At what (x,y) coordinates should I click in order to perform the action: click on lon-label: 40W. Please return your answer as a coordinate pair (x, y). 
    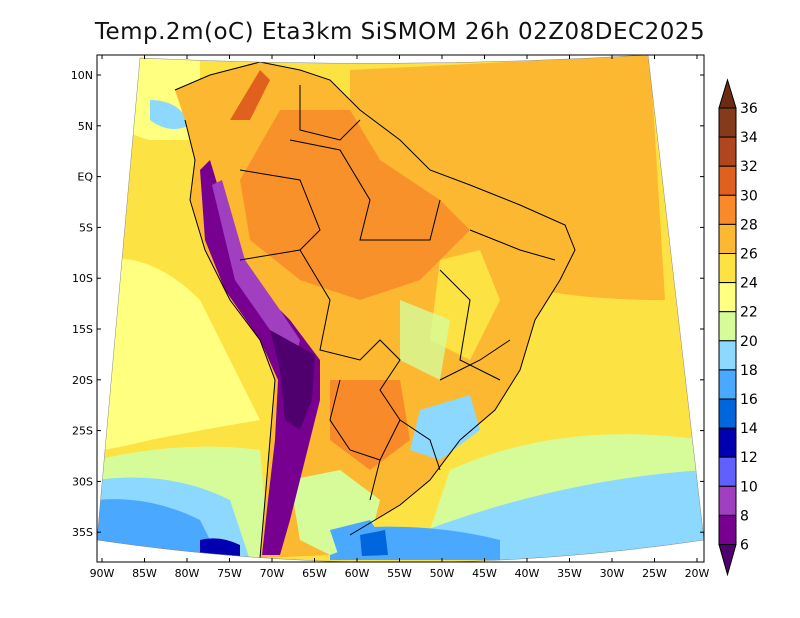
    Looking at the image, I should click on (527, 573).